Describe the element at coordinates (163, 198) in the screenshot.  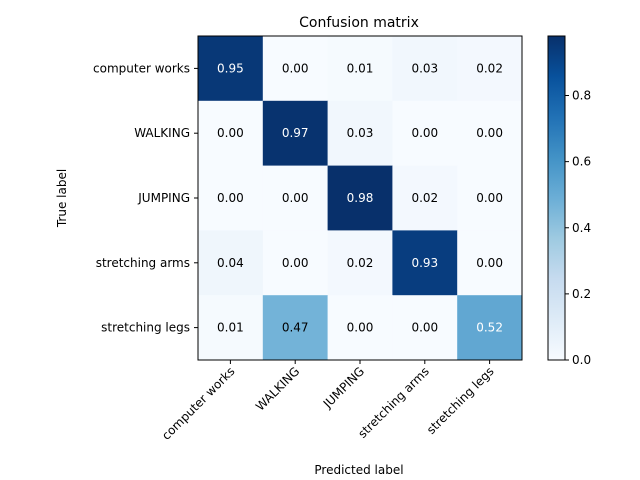
I see `y-tick-label: JUMPING` at that location.